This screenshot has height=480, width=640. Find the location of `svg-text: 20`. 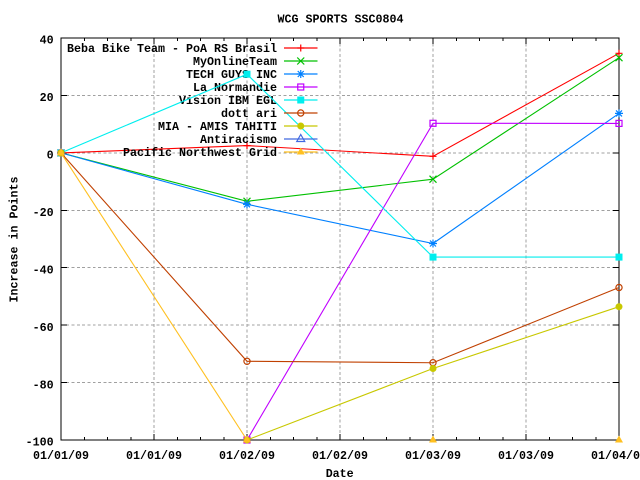

svg-text: 20 is located at coordinates (47, 98).